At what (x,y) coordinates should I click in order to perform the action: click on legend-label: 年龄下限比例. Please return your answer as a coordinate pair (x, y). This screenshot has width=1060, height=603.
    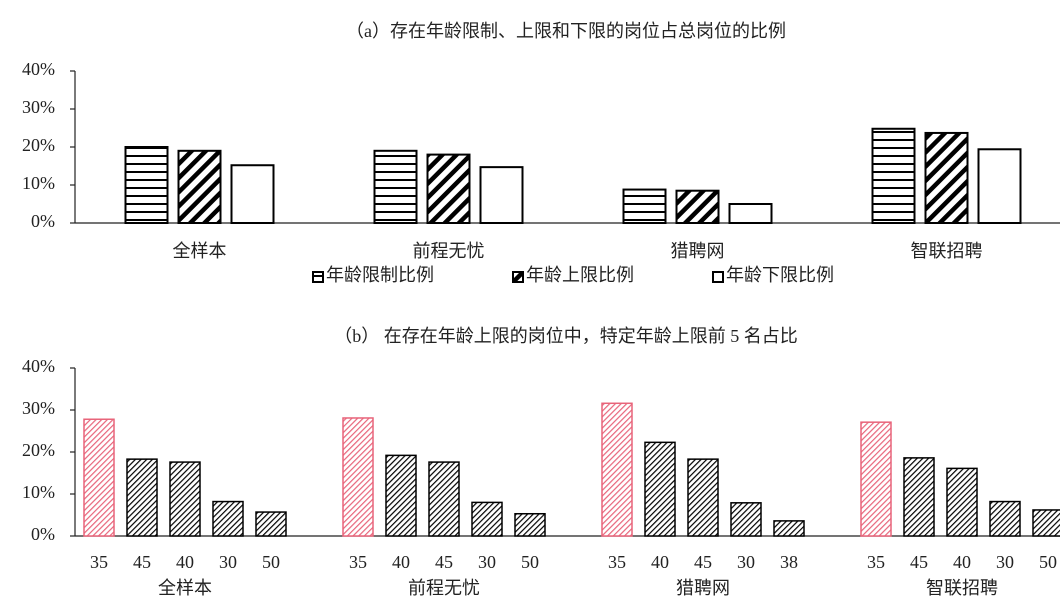
    Looking at the image, I should click on (780, 275).